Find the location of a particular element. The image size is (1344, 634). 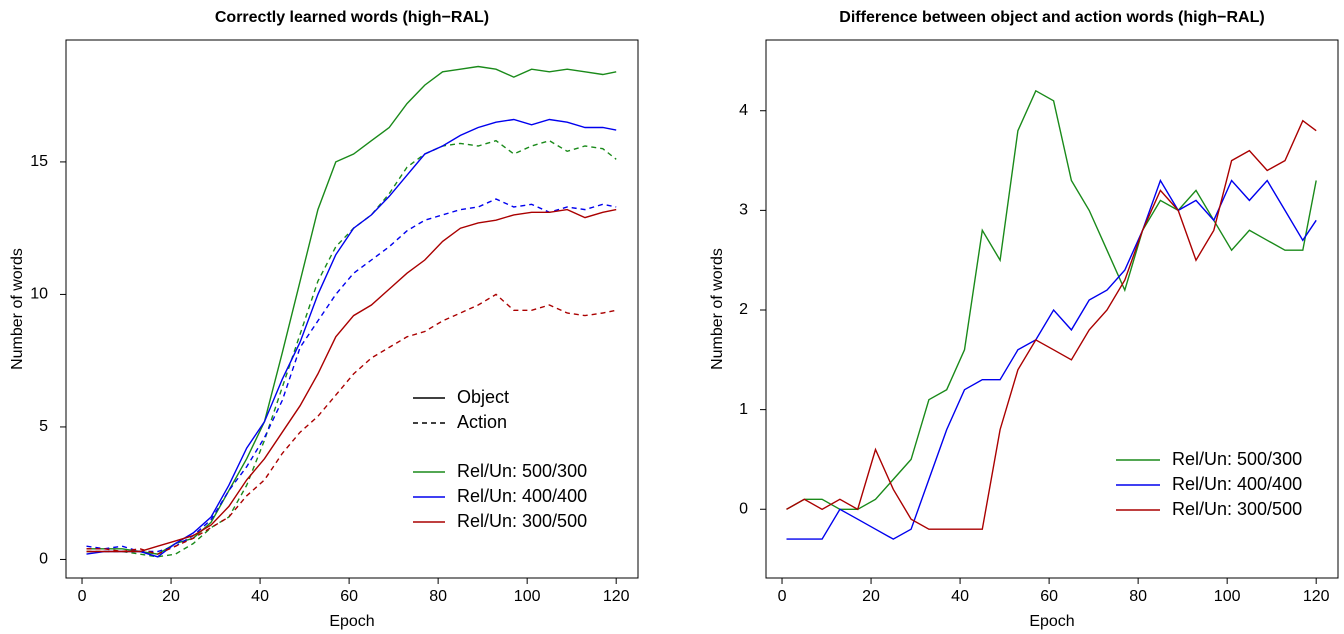

y-tick-label: 15 is located at coordinates (39, 161).